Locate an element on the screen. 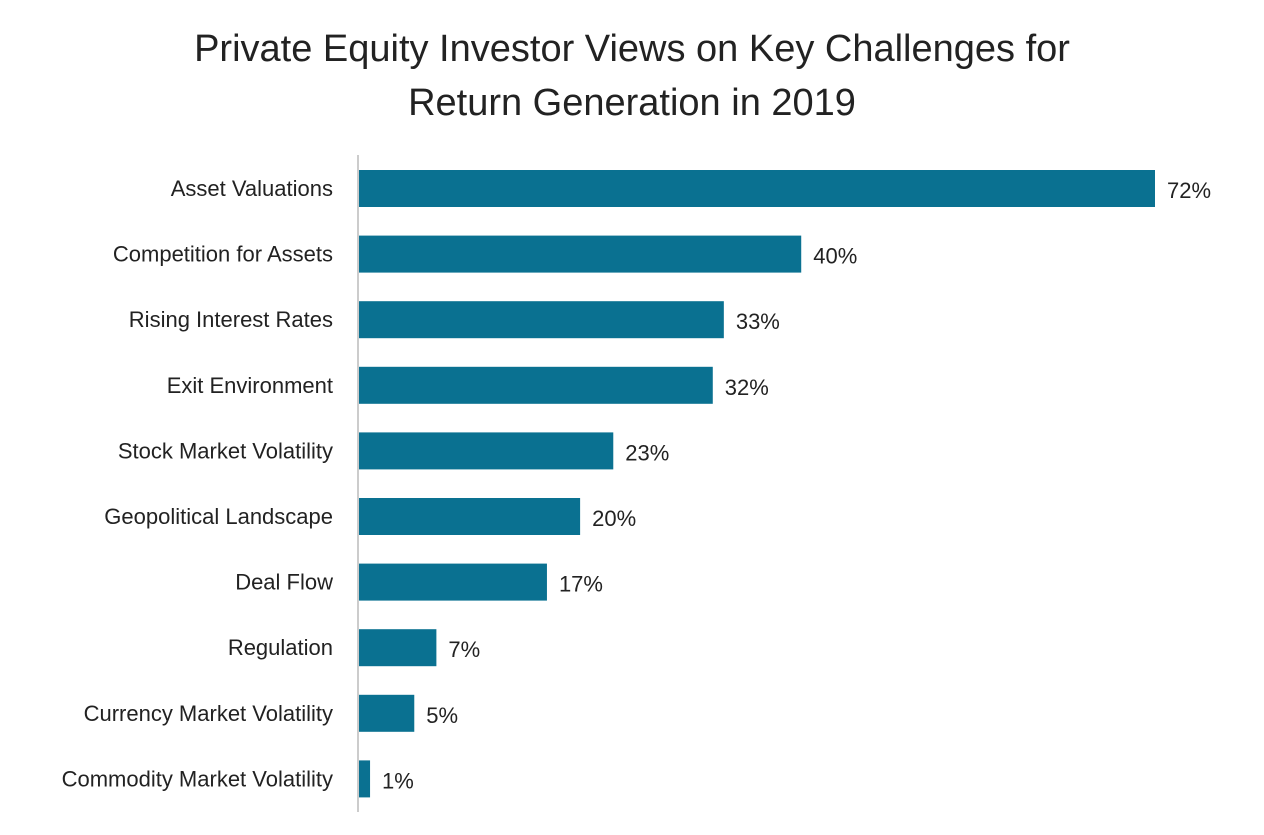  category-label-9: Commodity Market Volatility is located at coordinates (197, 778).